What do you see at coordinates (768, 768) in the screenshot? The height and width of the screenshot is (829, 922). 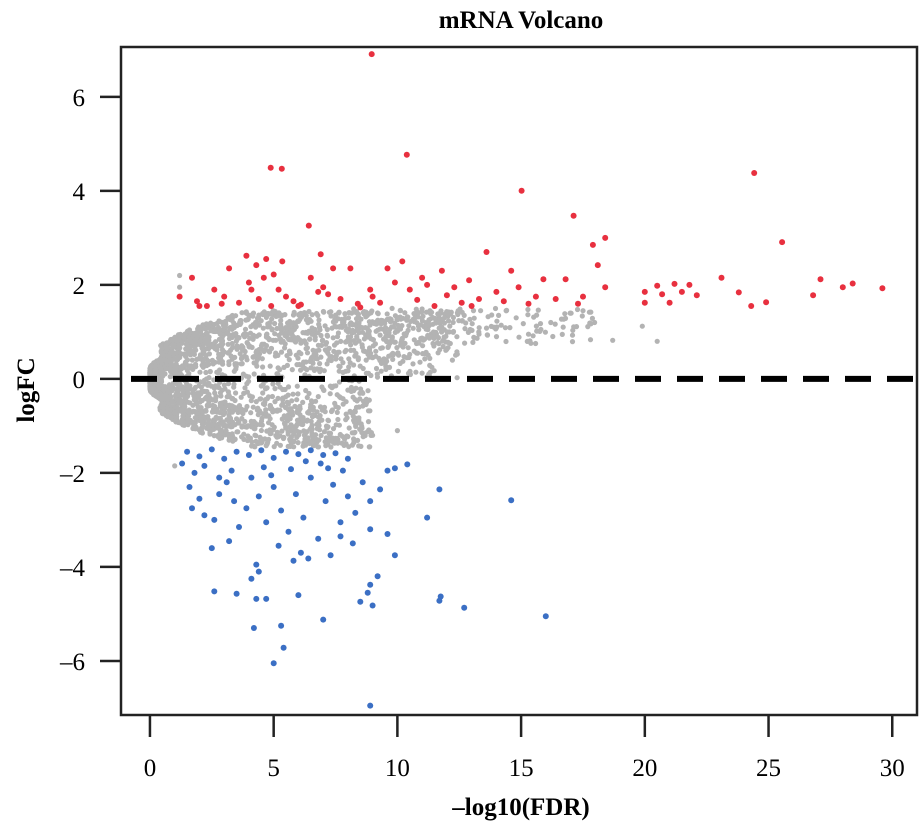 I see `x-tick-label: 25` at bounding box center [768, 768].